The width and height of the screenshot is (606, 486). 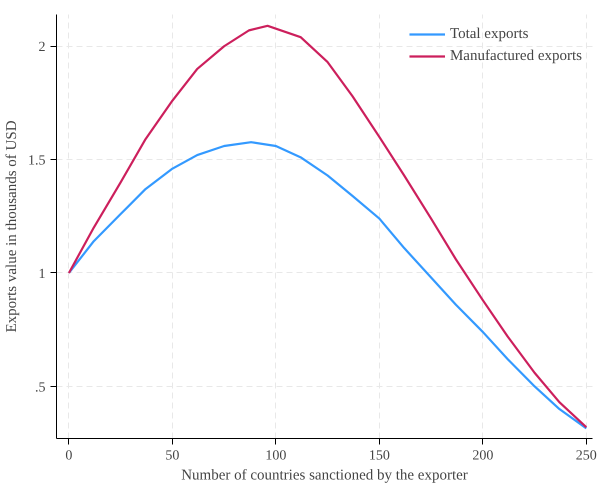 What do you see at coordinates (37, 161) in the screenshot?
I see `y-tick-label: 1.5` at bounding box center [37, 161].